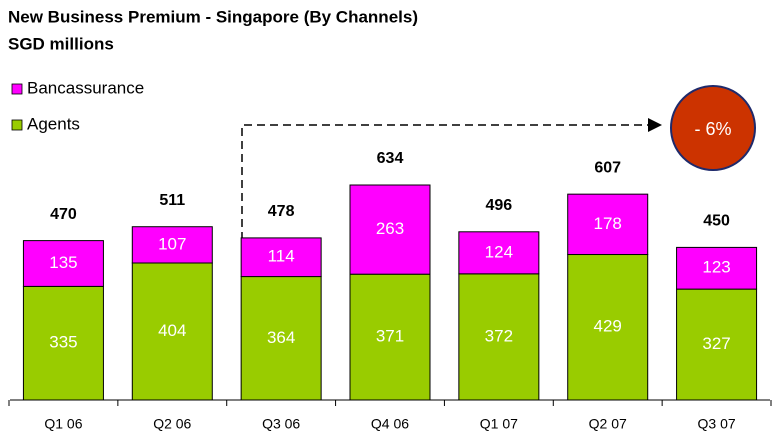 This screenshot has width=773, height=441. Describe the element at coordinates (608, 326) in the screenshot. I see `value-label: 429` at that location.